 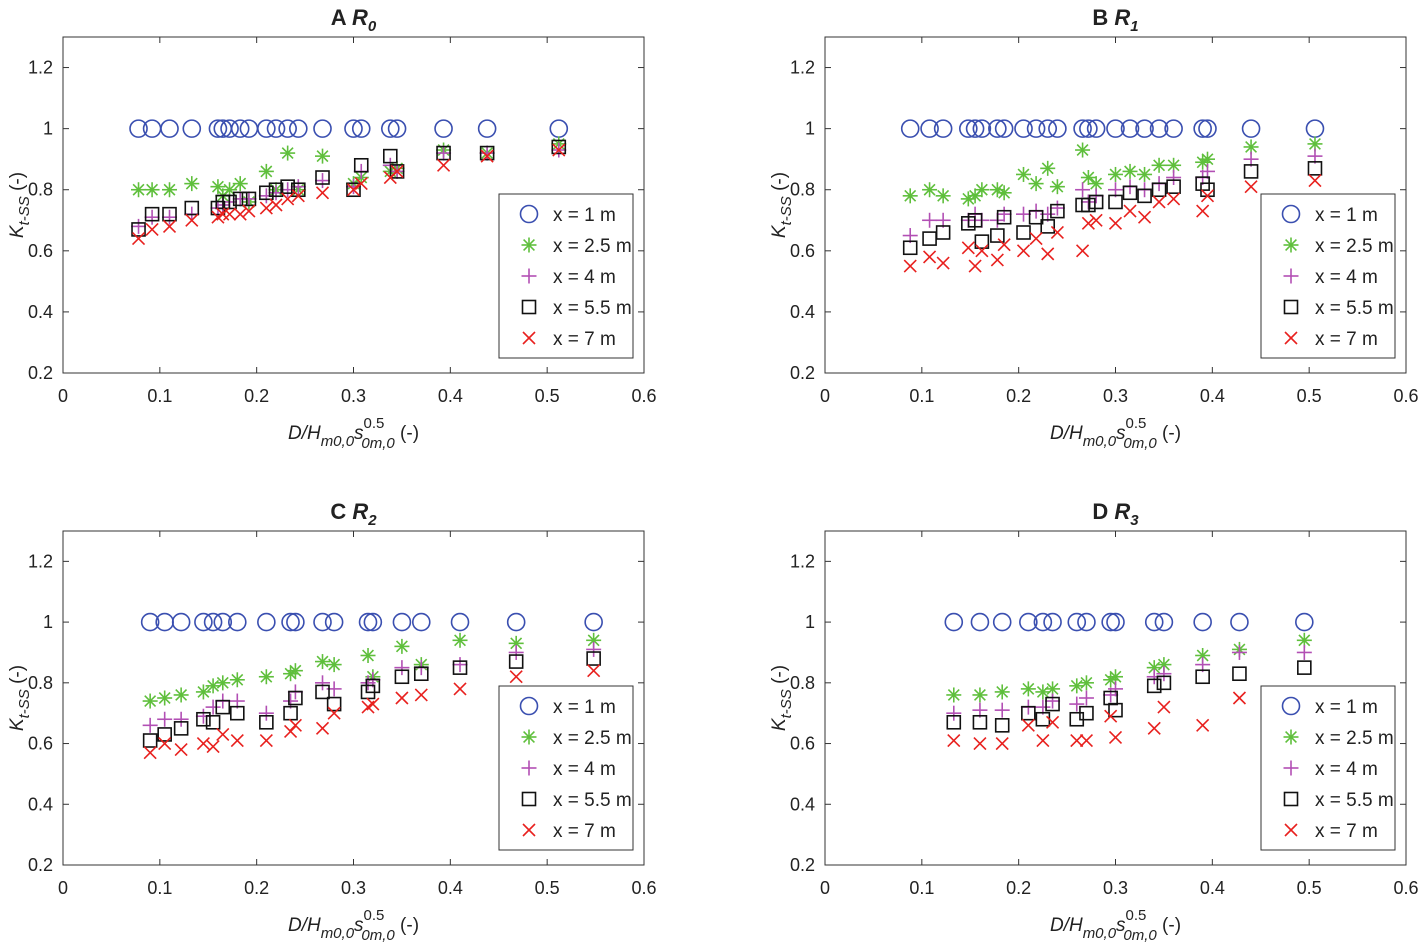 What do you see at coordinates (1346, 339) in the screenshot?
I see `legend-entry-label: x = 7 m` at bounding box center [1346, 339].